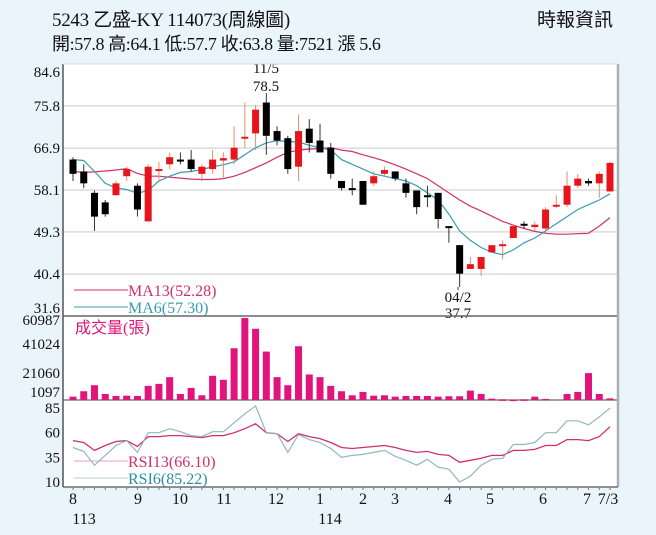  I want to click on price-axis-label: 75.8, so click(47, 107).